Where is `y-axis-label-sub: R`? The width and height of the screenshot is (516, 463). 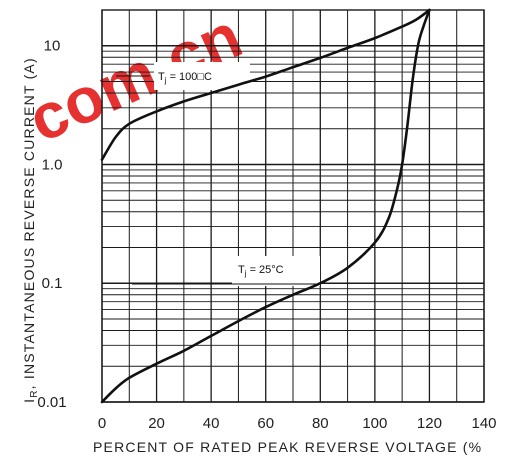 y-axis-label-sub: R is located at coordinates (34, 393).